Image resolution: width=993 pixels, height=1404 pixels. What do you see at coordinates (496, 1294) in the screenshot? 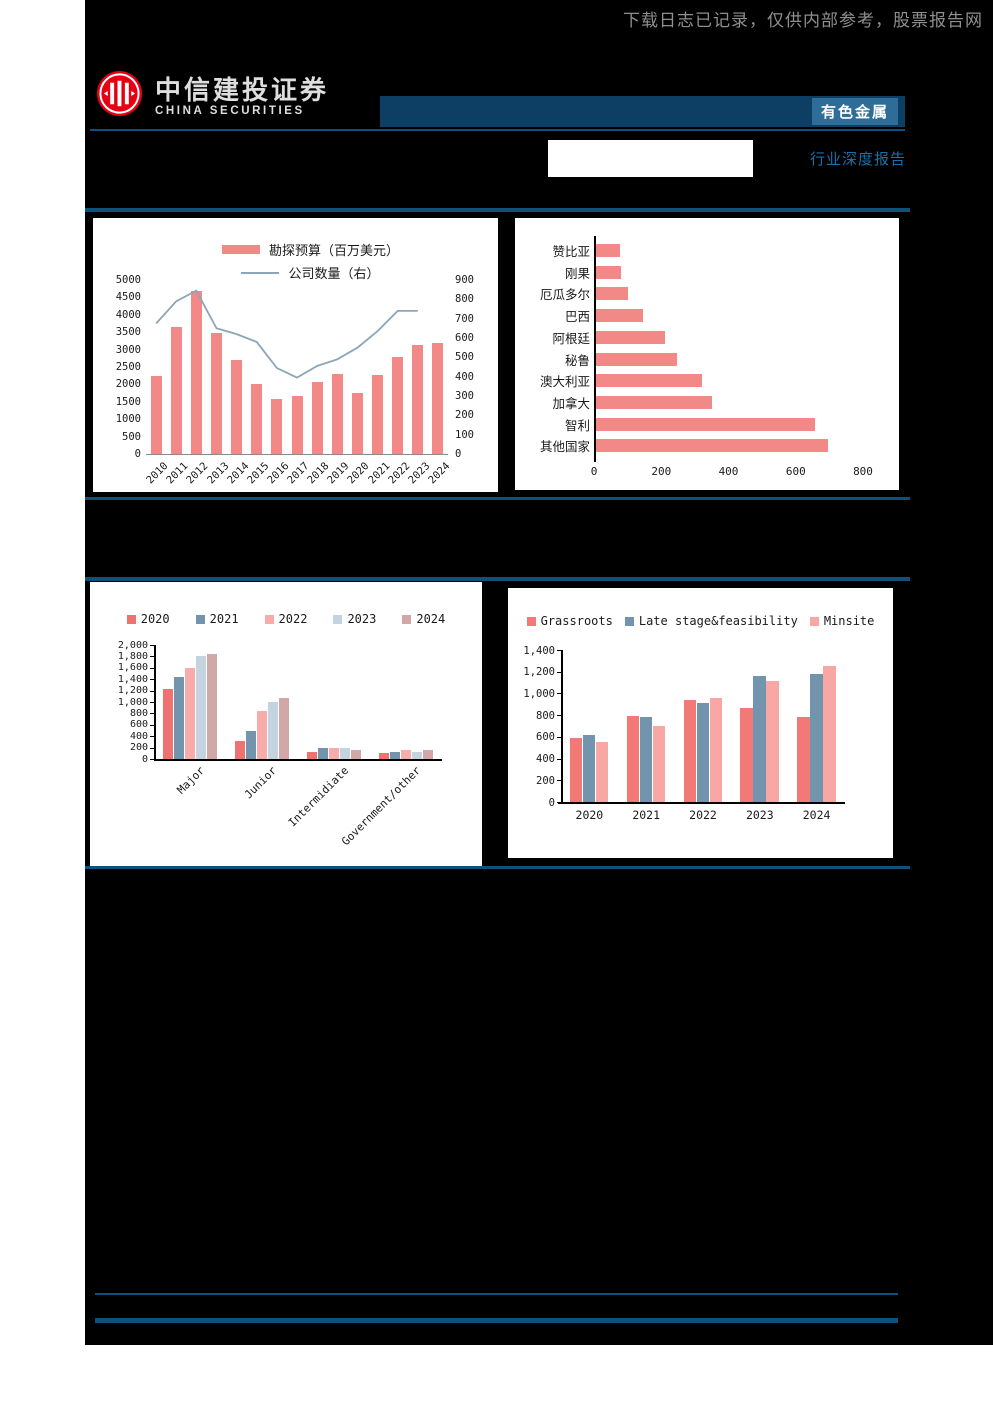
I see `footer-thin-rule` at bounding box center [496, 1294].